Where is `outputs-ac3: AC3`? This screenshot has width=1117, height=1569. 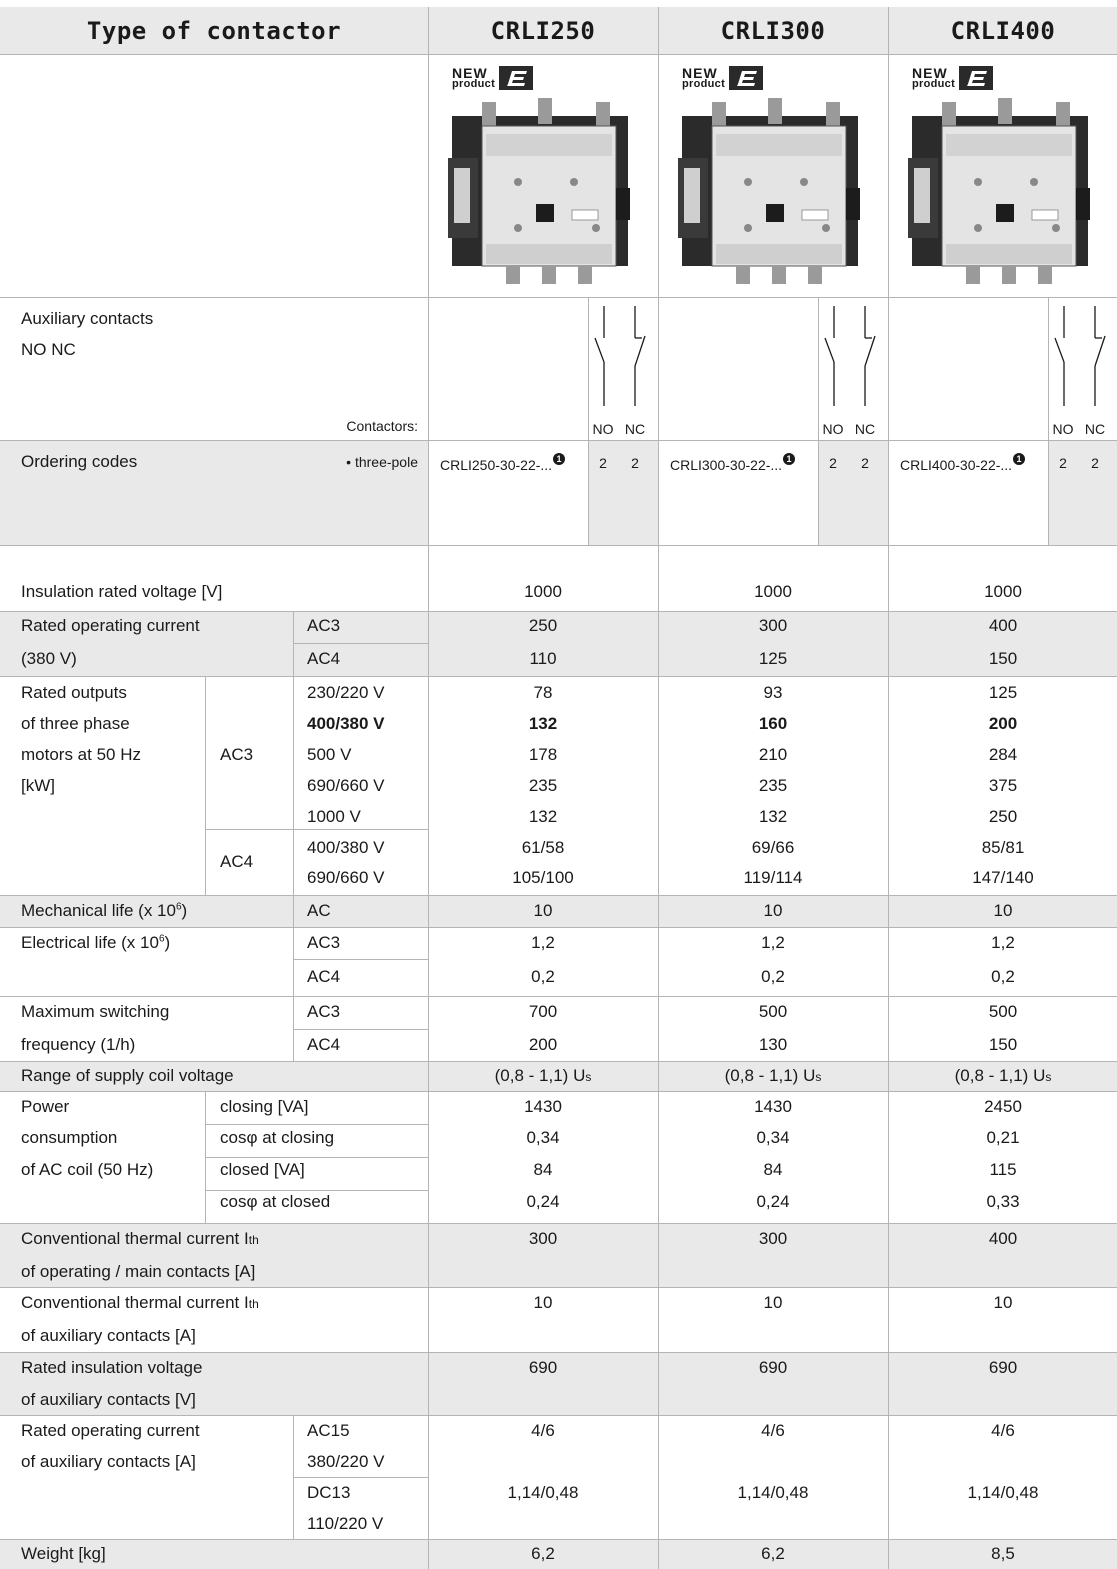 outputs-ac3: AC3 is located at coordinates (237, 754).